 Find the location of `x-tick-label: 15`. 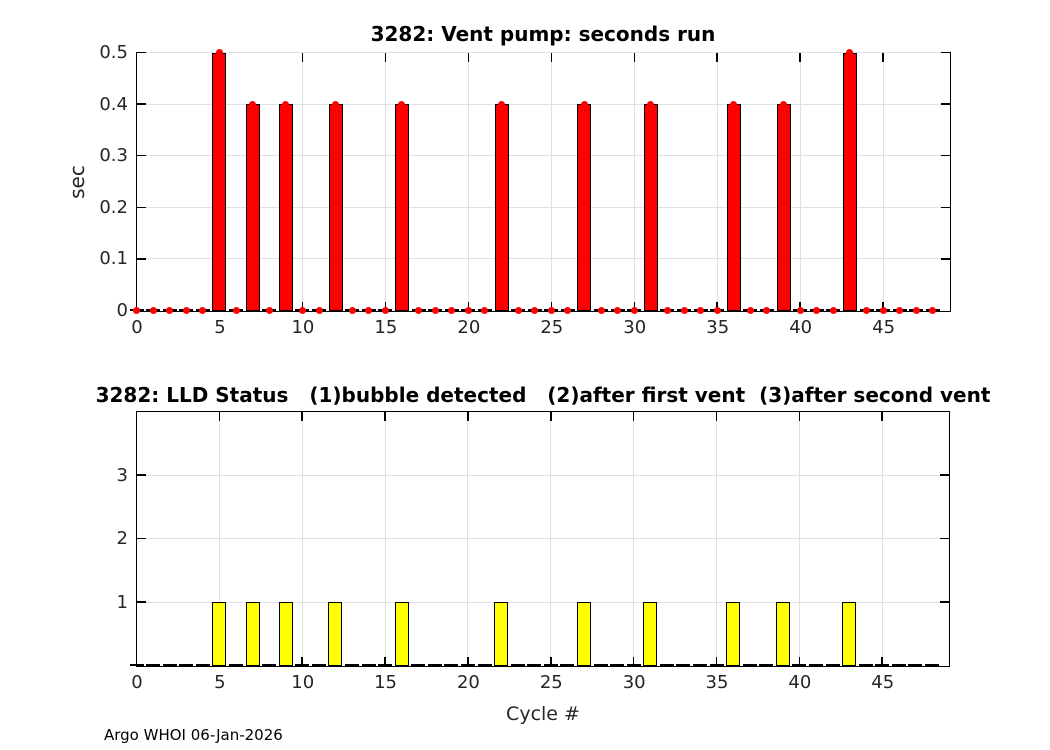

x-tick-label: 15 is located at coordinates (386, 682).